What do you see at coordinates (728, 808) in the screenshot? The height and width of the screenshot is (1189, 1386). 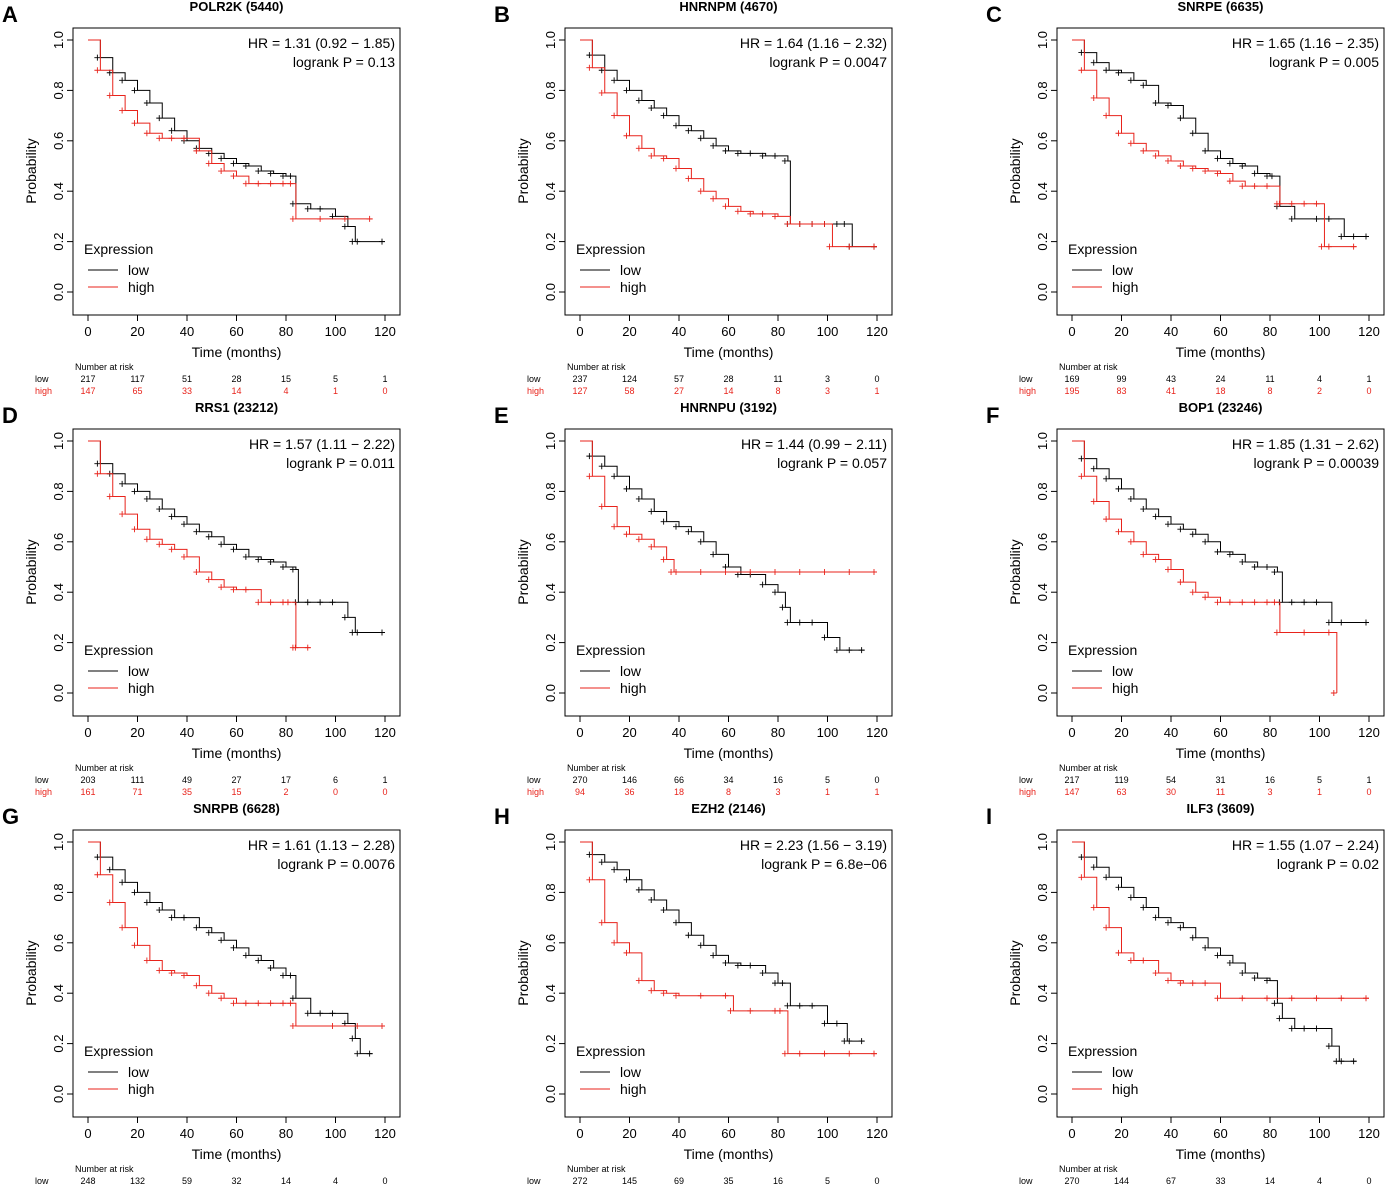 I see `panel-title-ph: EZH2 (2146)` at bounding box center [728, 808].